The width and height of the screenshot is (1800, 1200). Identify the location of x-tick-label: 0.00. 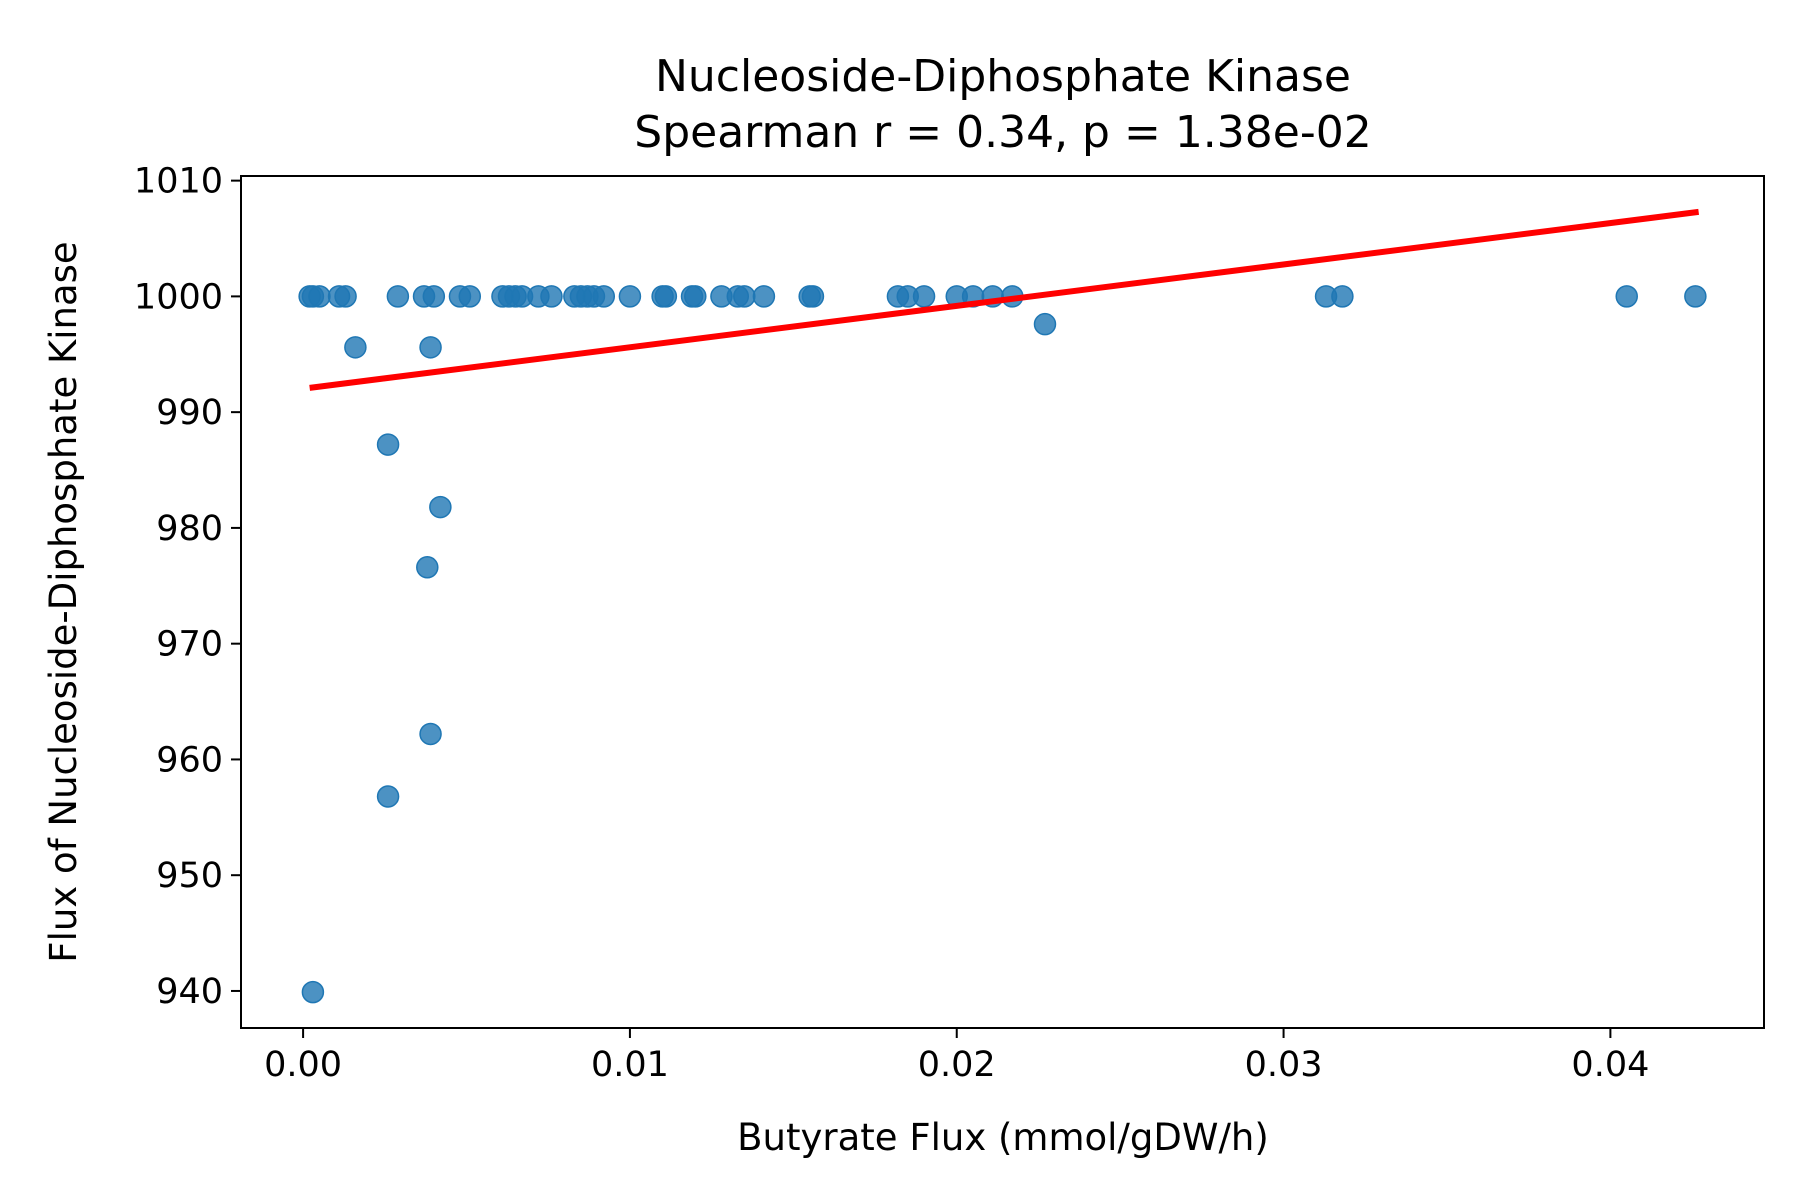
(303, 1065).